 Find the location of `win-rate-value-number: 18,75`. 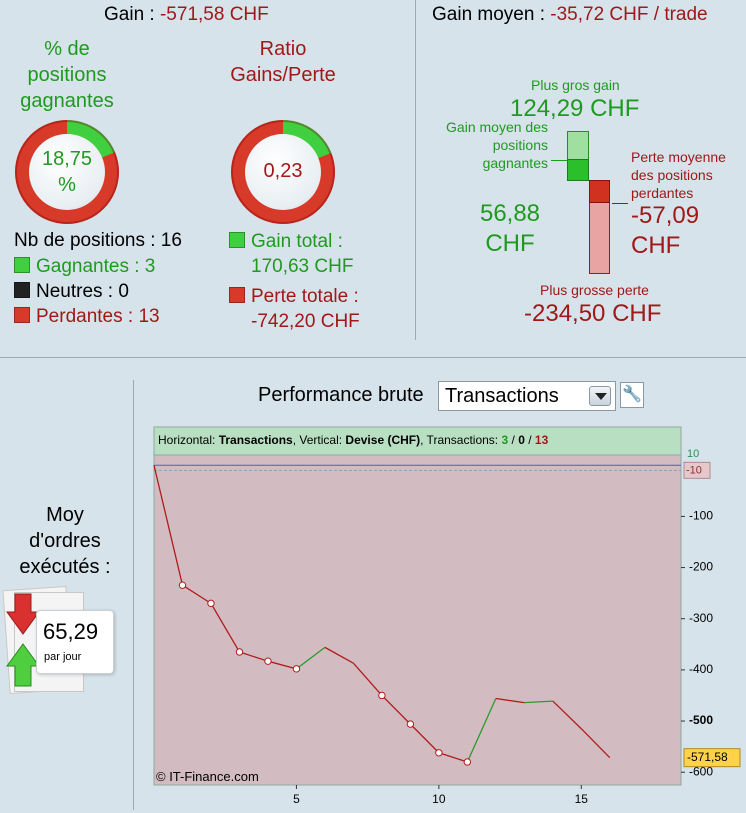

win-rate-value-number: 18,75 is located at coordinates (67, 159).